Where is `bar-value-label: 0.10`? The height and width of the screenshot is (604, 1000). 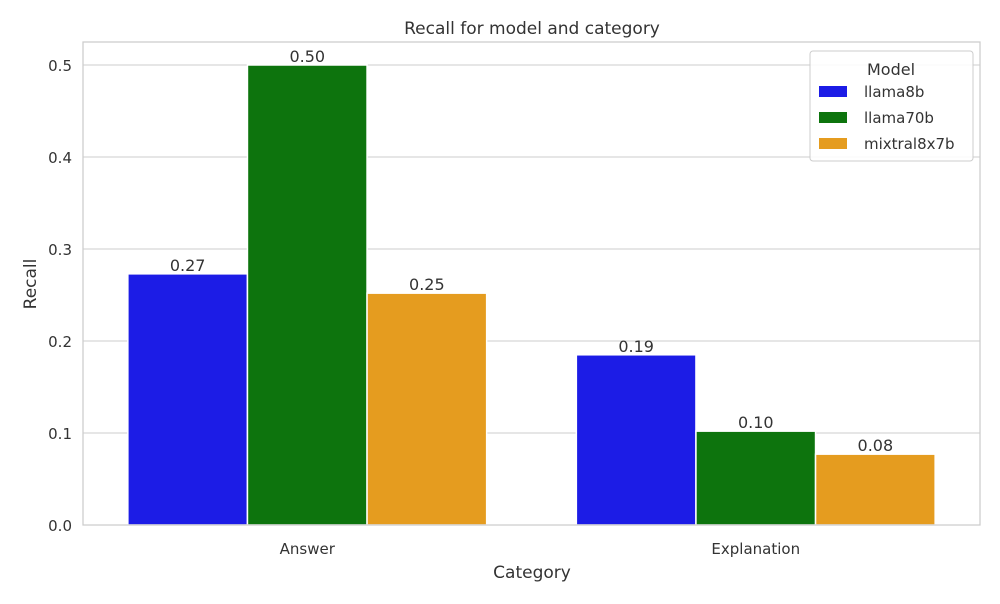
bar-value-label: 0.10 is located at coordinates (756, 422).